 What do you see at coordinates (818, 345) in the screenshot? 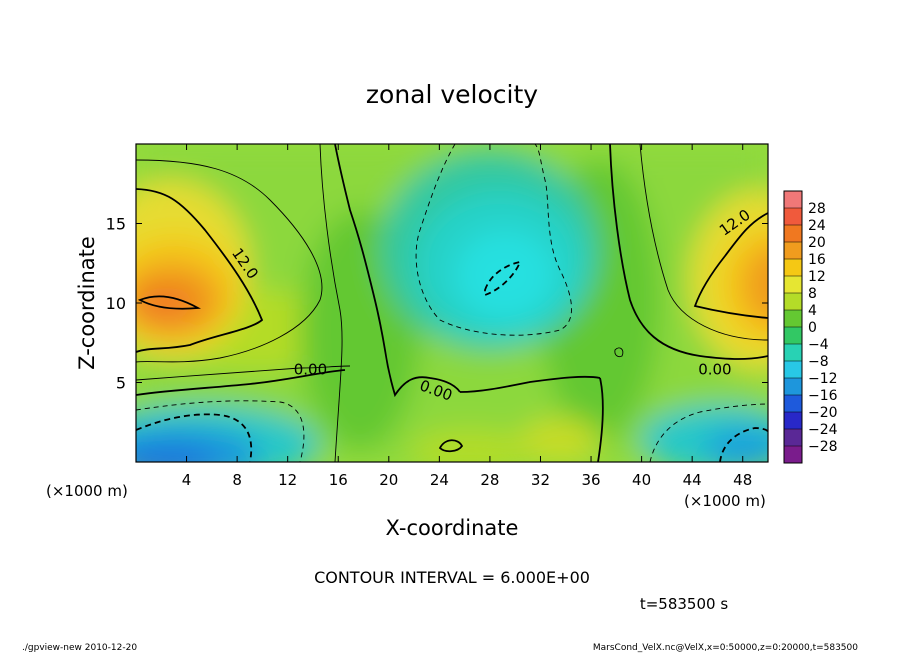
I see `colorbar-label: −4` at bounding box center [818, 345].